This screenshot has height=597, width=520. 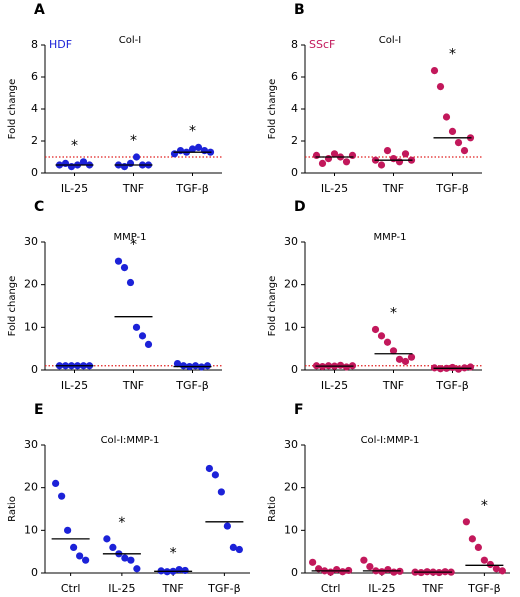 What do you see at coordinates (300, 207) in the screenshot?
I see `panel-label: D` at bounding box center [300, 207].